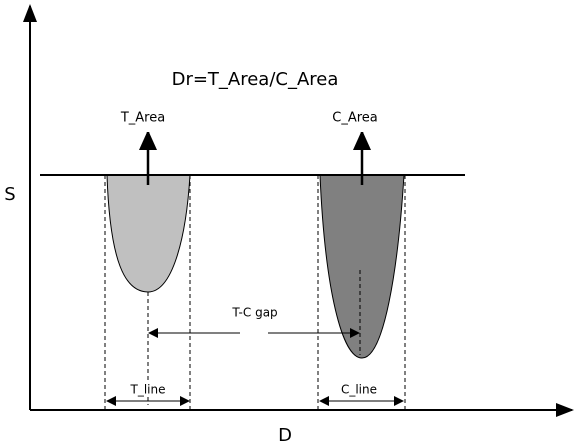 Image resolution: width=580 pixels, height=447 pixels. What do you see at coordinates (9, 194) in the screenshot?
I see `y-axis-label: S` at bounding box center [9, 194].